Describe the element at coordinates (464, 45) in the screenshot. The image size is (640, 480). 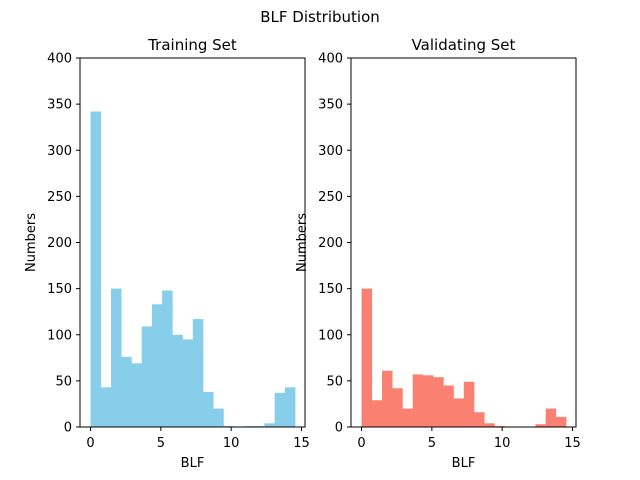
I see `subplot-title: Validating Set` at that location.